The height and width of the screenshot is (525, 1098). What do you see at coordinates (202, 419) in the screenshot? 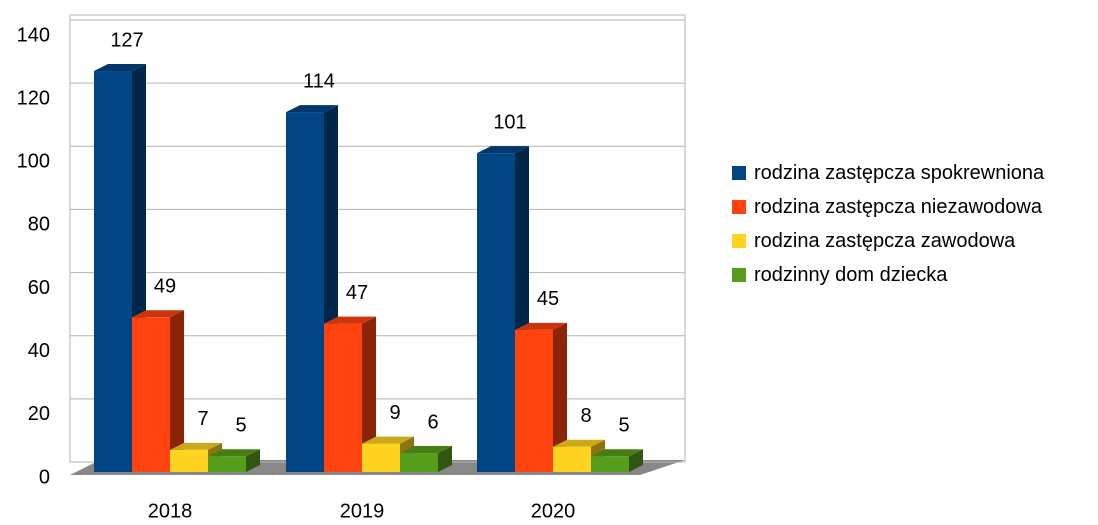
I see `data-label: 7` at bounding box center [202, 419].